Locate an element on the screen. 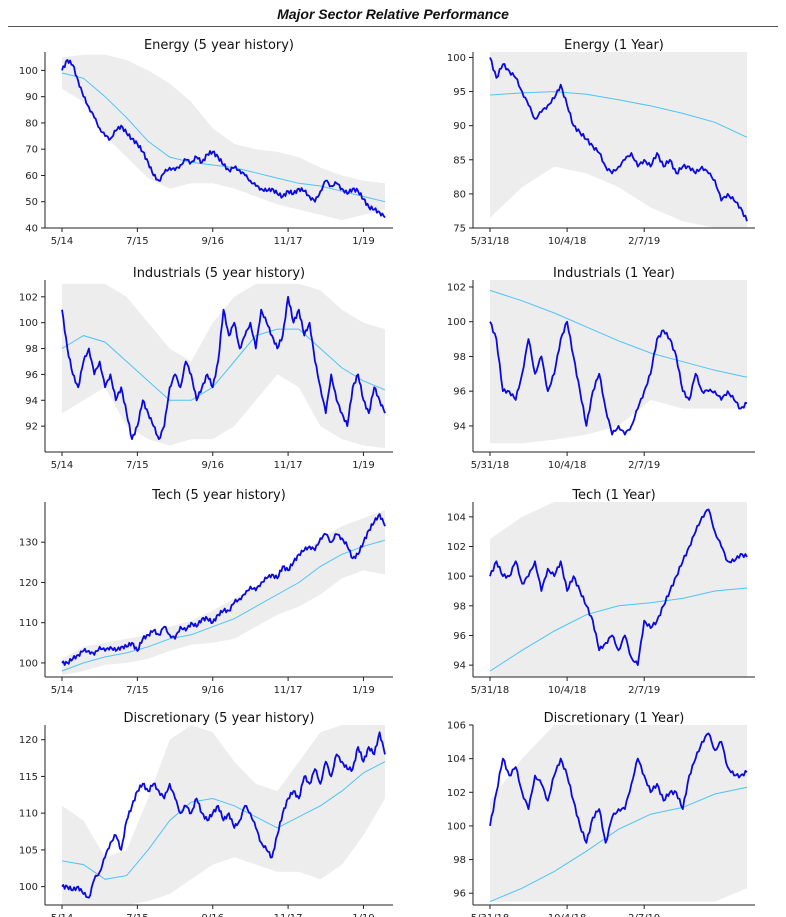  y-tick-label: 85 is located at coordinates (459, 160).